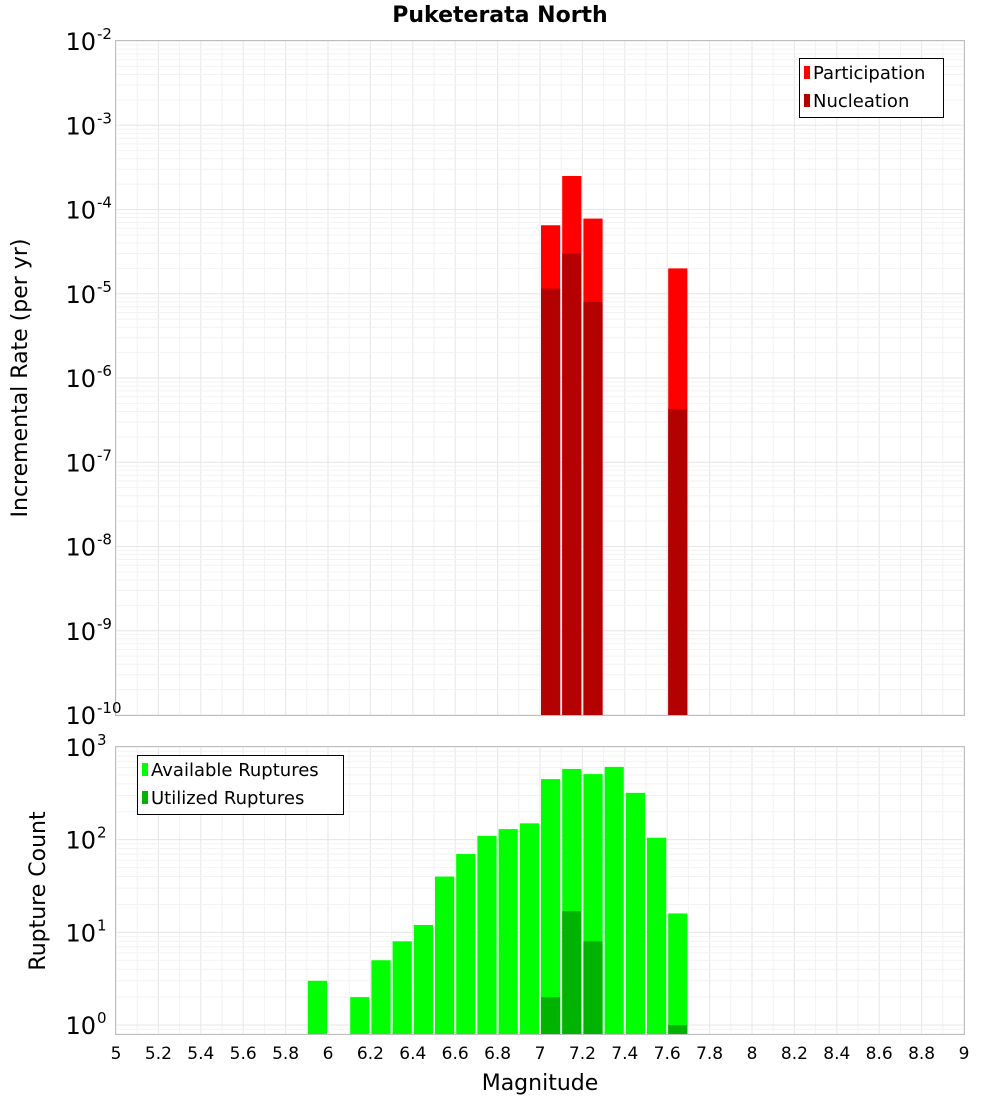 Image resolution: width=1000 pixels, height=1100 pixels. I want to click on rate-y-axis-label: Incremental Rate (per yr), so click(20, 378).